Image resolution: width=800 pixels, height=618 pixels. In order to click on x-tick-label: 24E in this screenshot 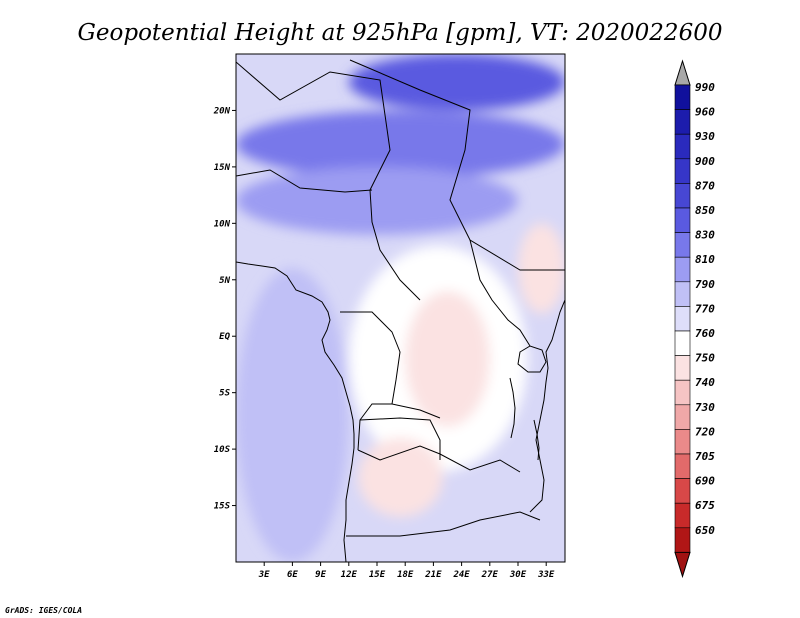, I will do `click(461, 575)`.